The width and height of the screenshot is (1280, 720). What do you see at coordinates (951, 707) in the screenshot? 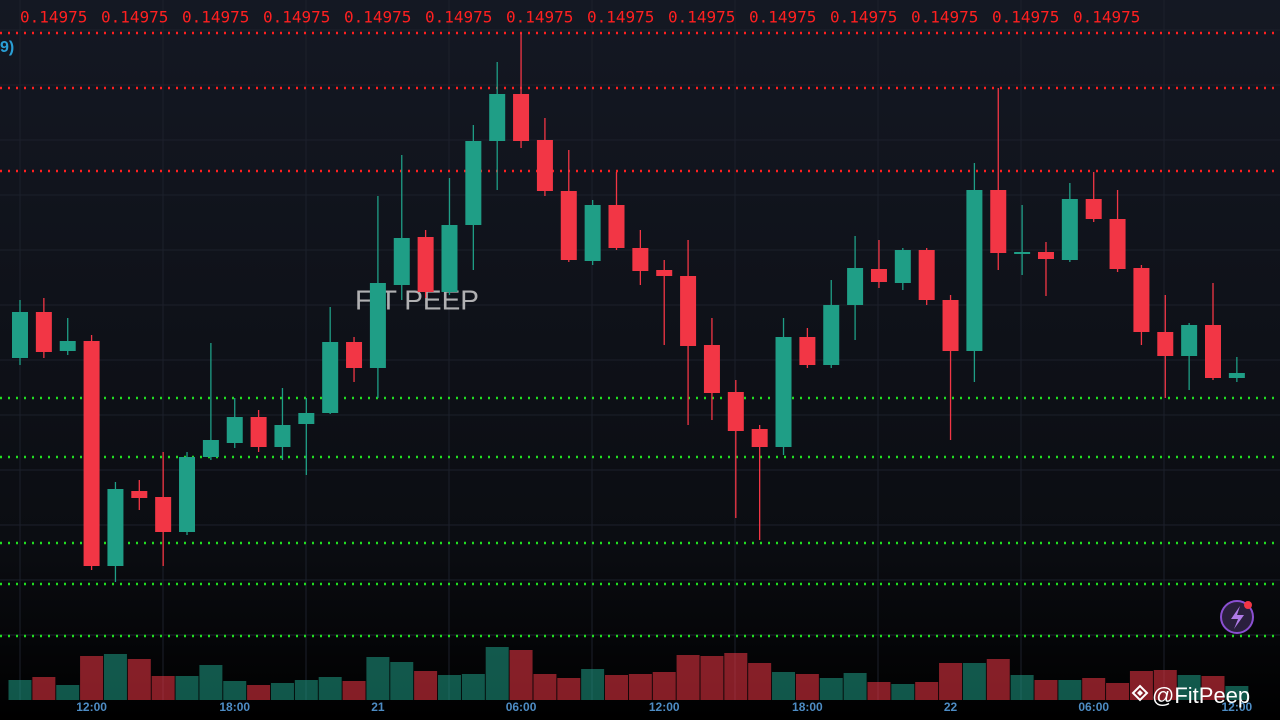
I see `x-tick-label: 22` at bounding box center [951, 707].